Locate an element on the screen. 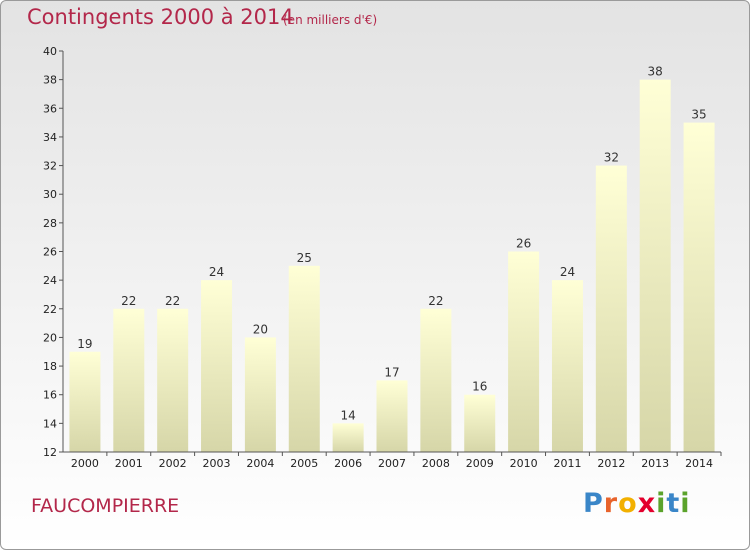 The image size is (750, 550). logo-letter: x is located at coordinates (647, 503).